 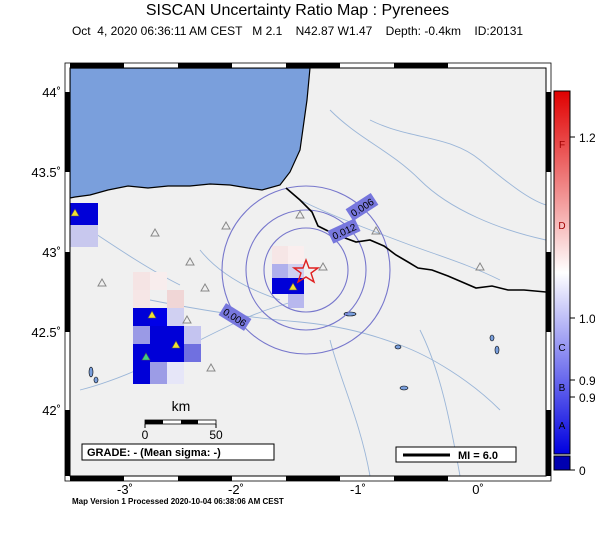 I want to click on colorbar: F D C B A 1.2 1.0 0.9 0.9 0, so click(x=574, y=284).